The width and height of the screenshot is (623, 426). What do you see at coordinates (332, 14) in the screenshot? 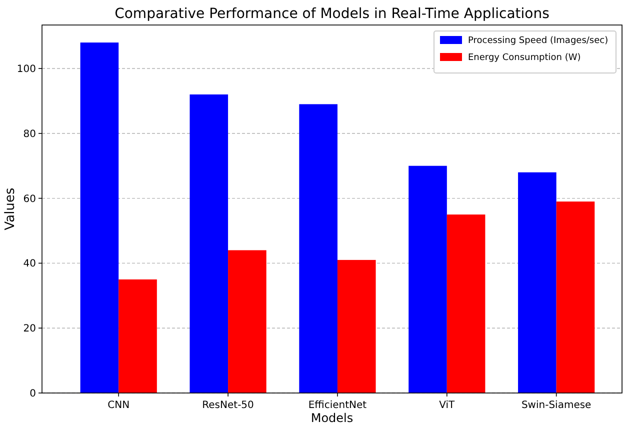
I see `chart-title: Comparative Performance of Models in Real-Time Applications` at bounding box center [332, 14].